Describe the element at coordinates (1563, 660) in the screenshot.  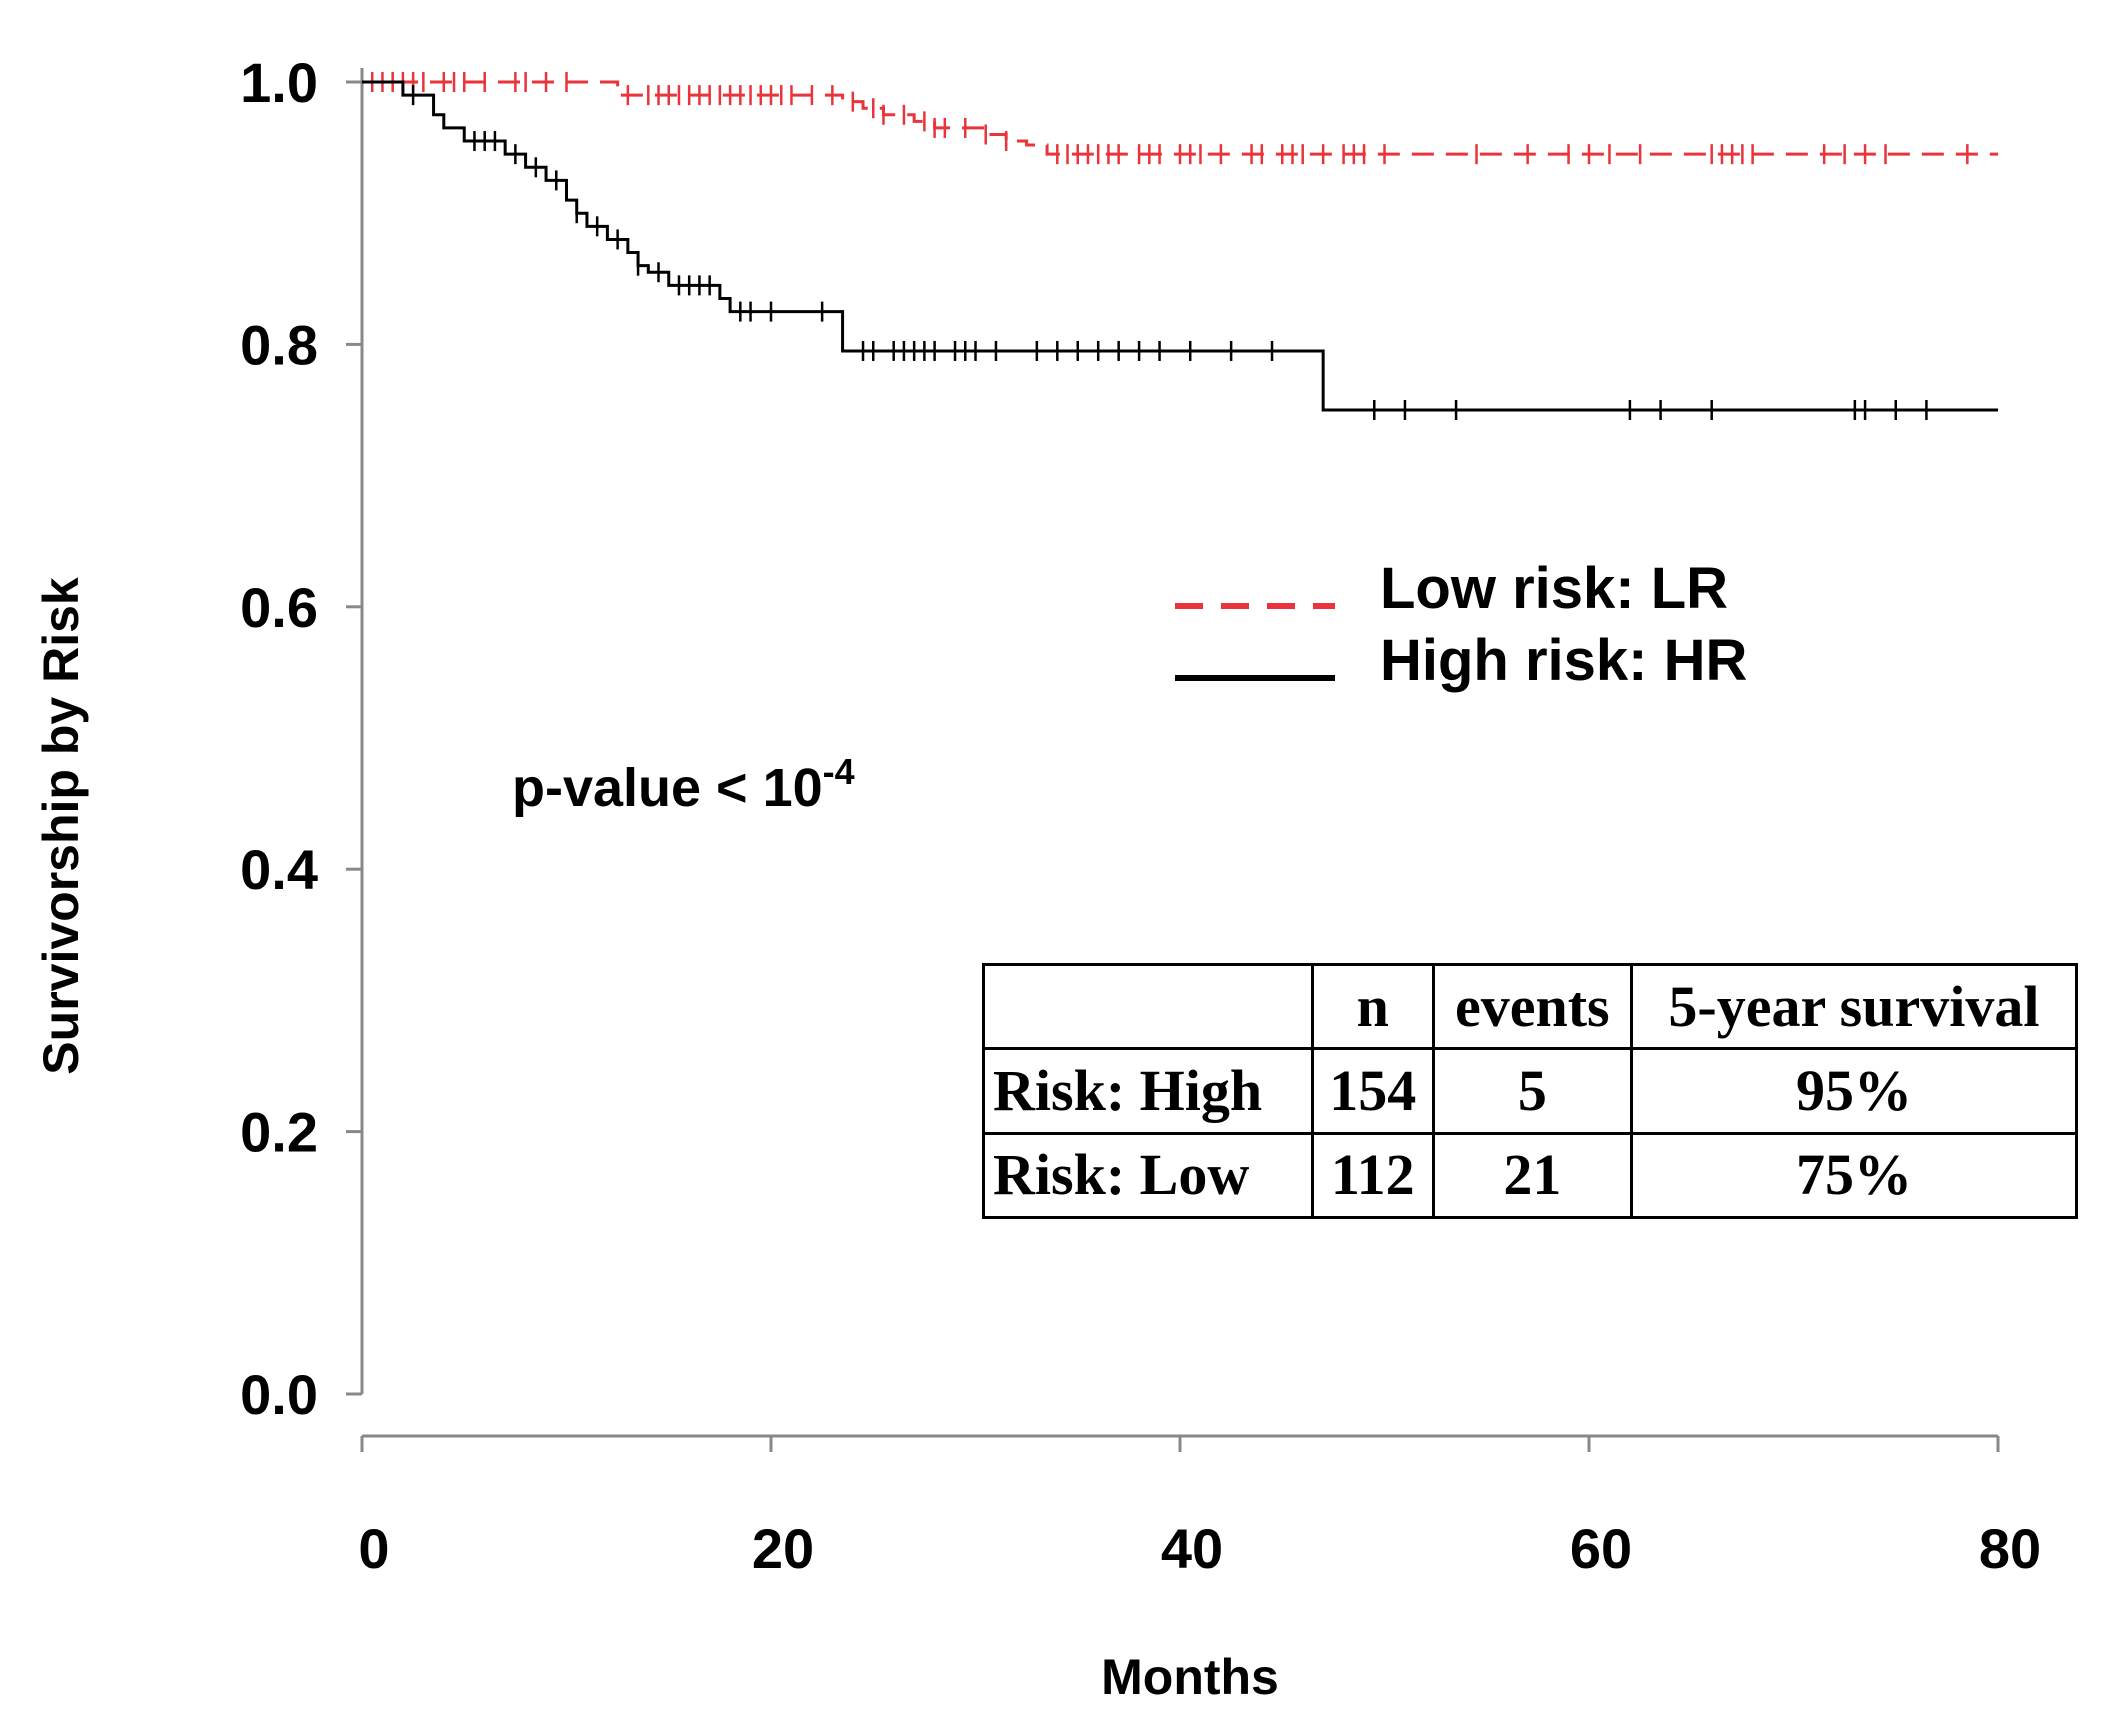
I see `legend-label-high-risk: High risk: HR` at that location.